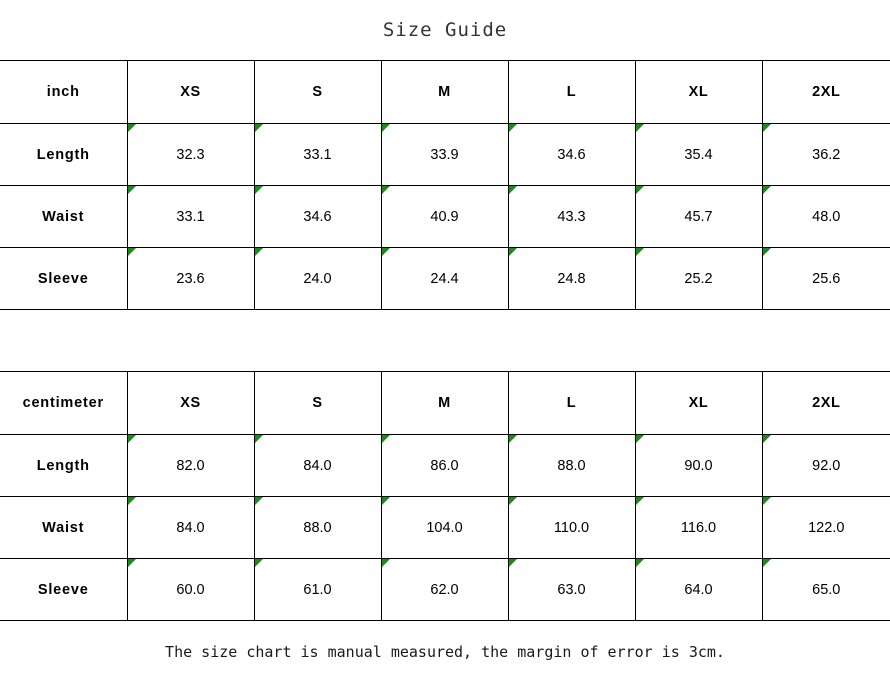 This screenshot has width=890, height=682. What do you see at coordinates (190, 528) in the screenshot?
I see `cell-cm-waist-xs: 84.0` at bounding box center [190, 528].